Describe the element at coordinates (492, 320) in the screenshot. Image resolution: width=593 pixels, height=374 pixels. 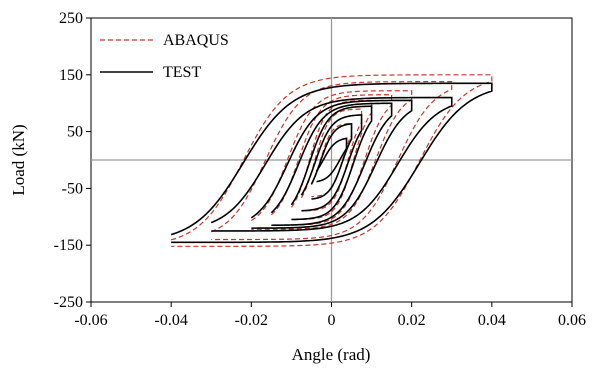
I see `x-tick-label: 0.04` at that location.